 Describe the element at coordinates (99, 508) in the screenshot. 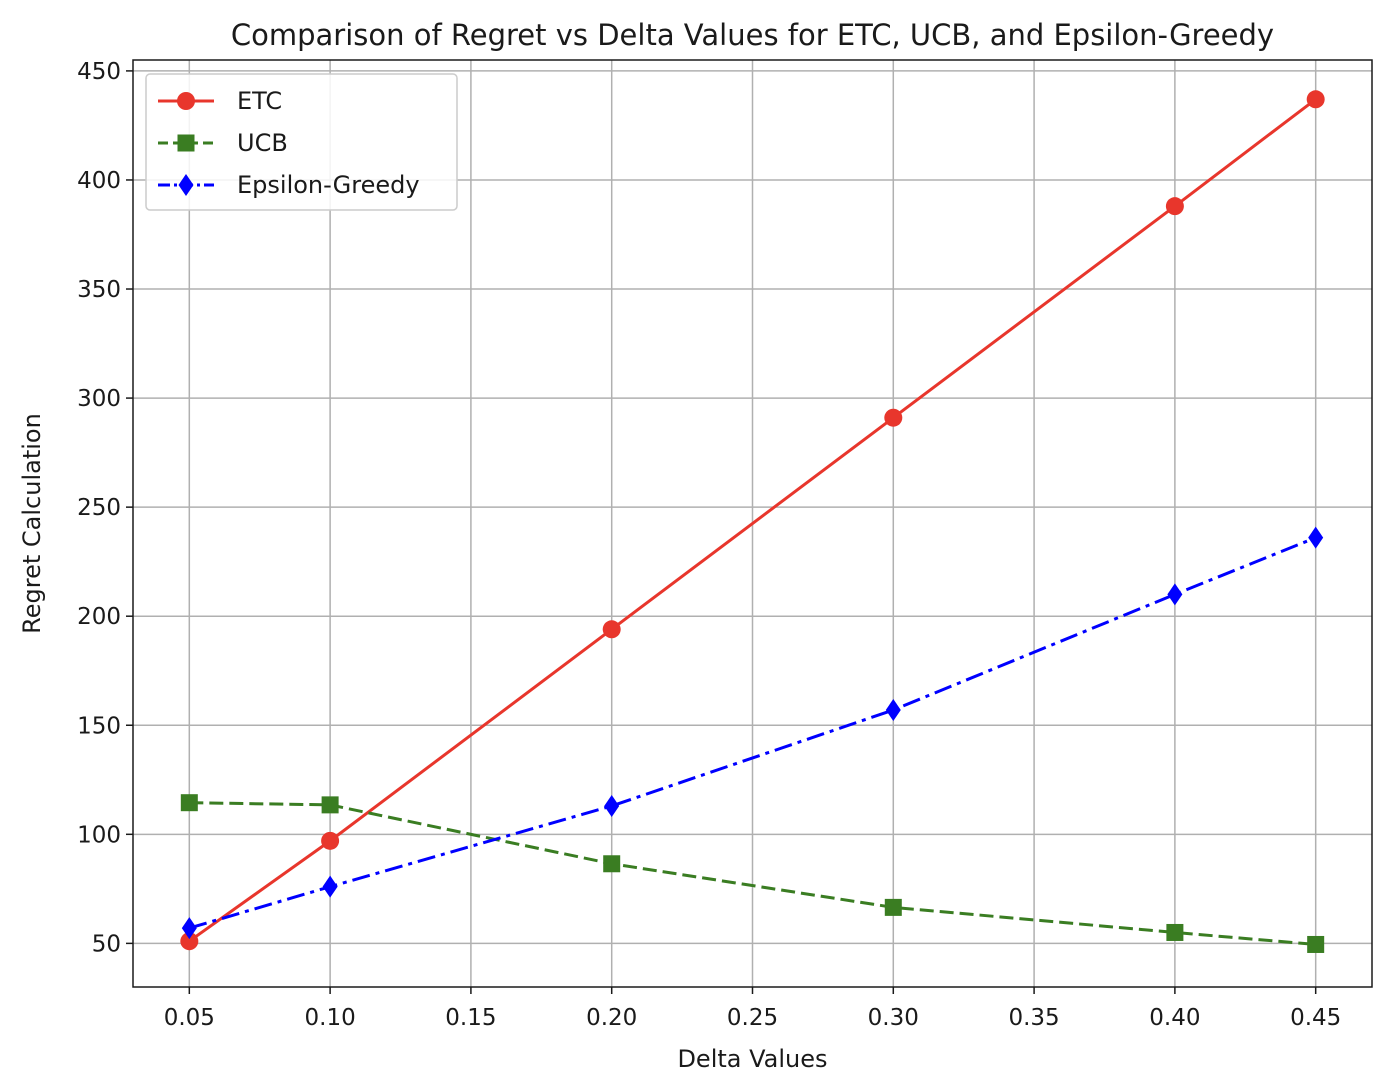

I see `y-tick-label: 250` at that location.